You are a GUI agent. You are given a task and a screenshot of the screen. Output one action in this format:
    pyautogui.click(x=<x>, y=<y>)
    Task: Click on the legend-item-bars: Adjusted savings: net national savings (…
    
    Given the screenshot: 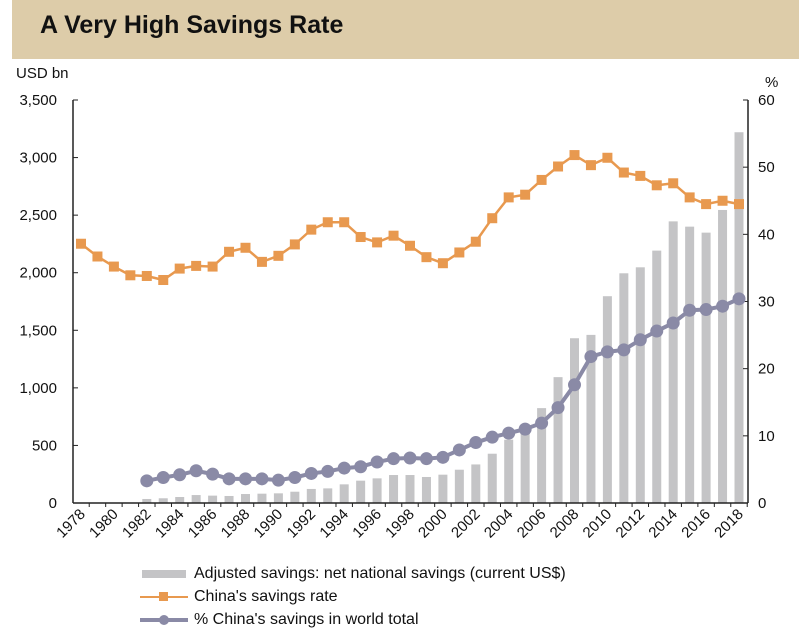 What is the action you would take?
    pyautogui.click(x=353, y=573)
    